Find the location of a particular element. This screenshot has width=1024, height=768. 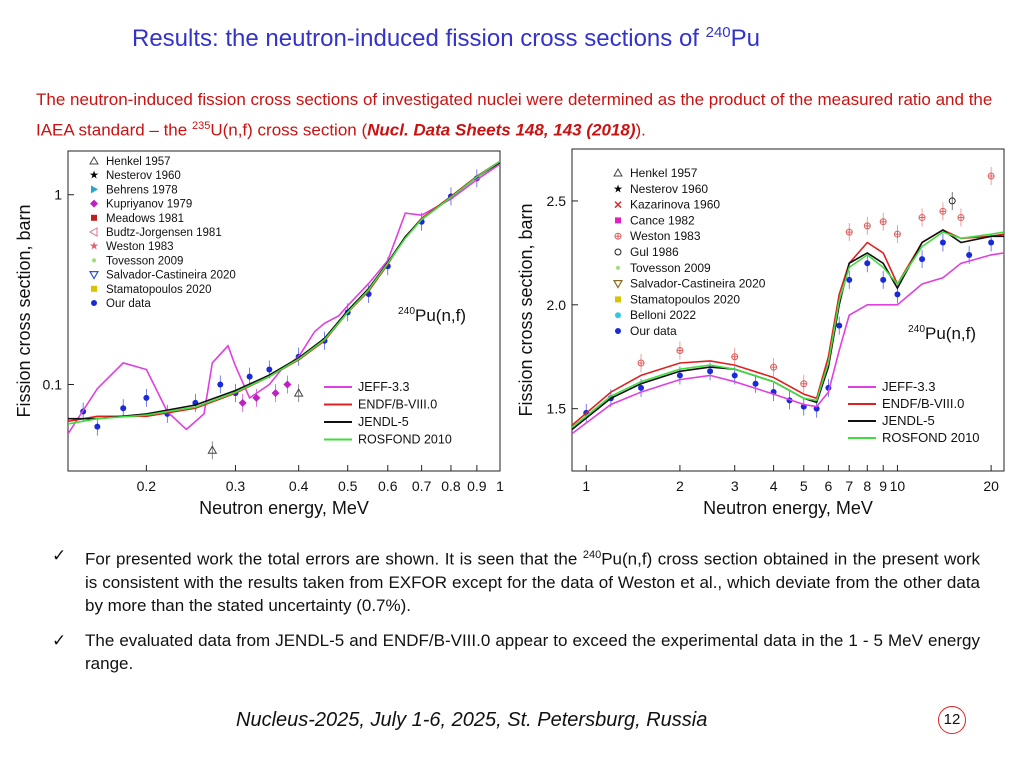

chart1-legend-marker-kupriyanov-1979 is located at coordinates (94, 203).